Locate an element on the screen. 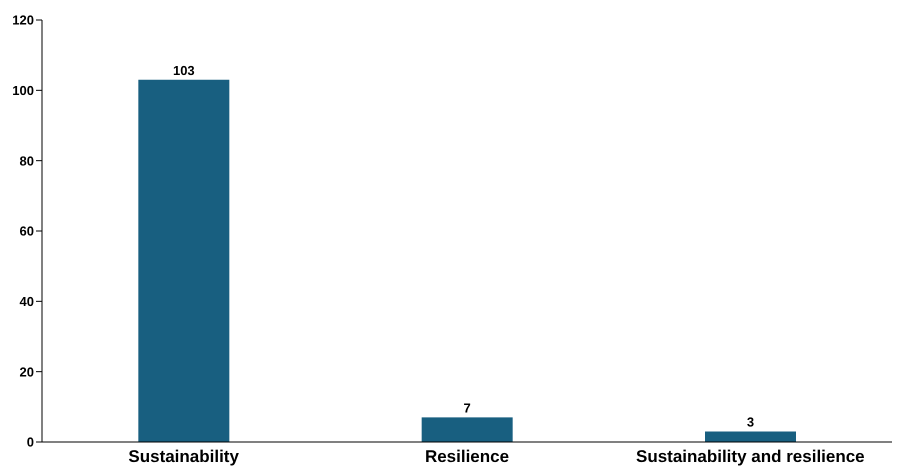  y-tick-label: 20 is located at coordinates (27, 372).